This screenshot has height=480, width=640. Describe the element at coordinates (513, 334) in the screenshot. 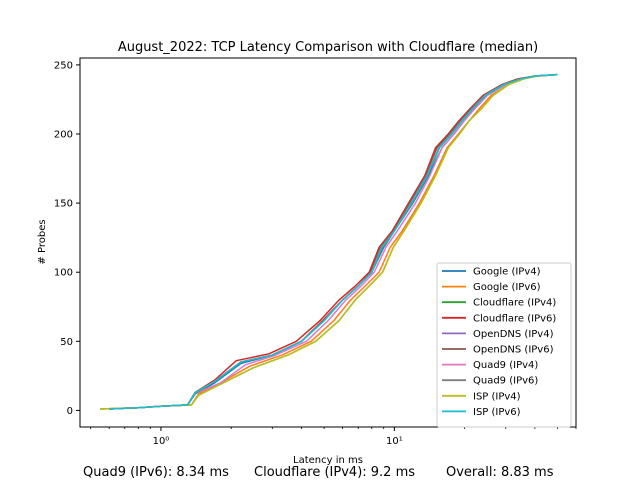

I see `legend-label: OpenDNS (IPv4)` at that location.